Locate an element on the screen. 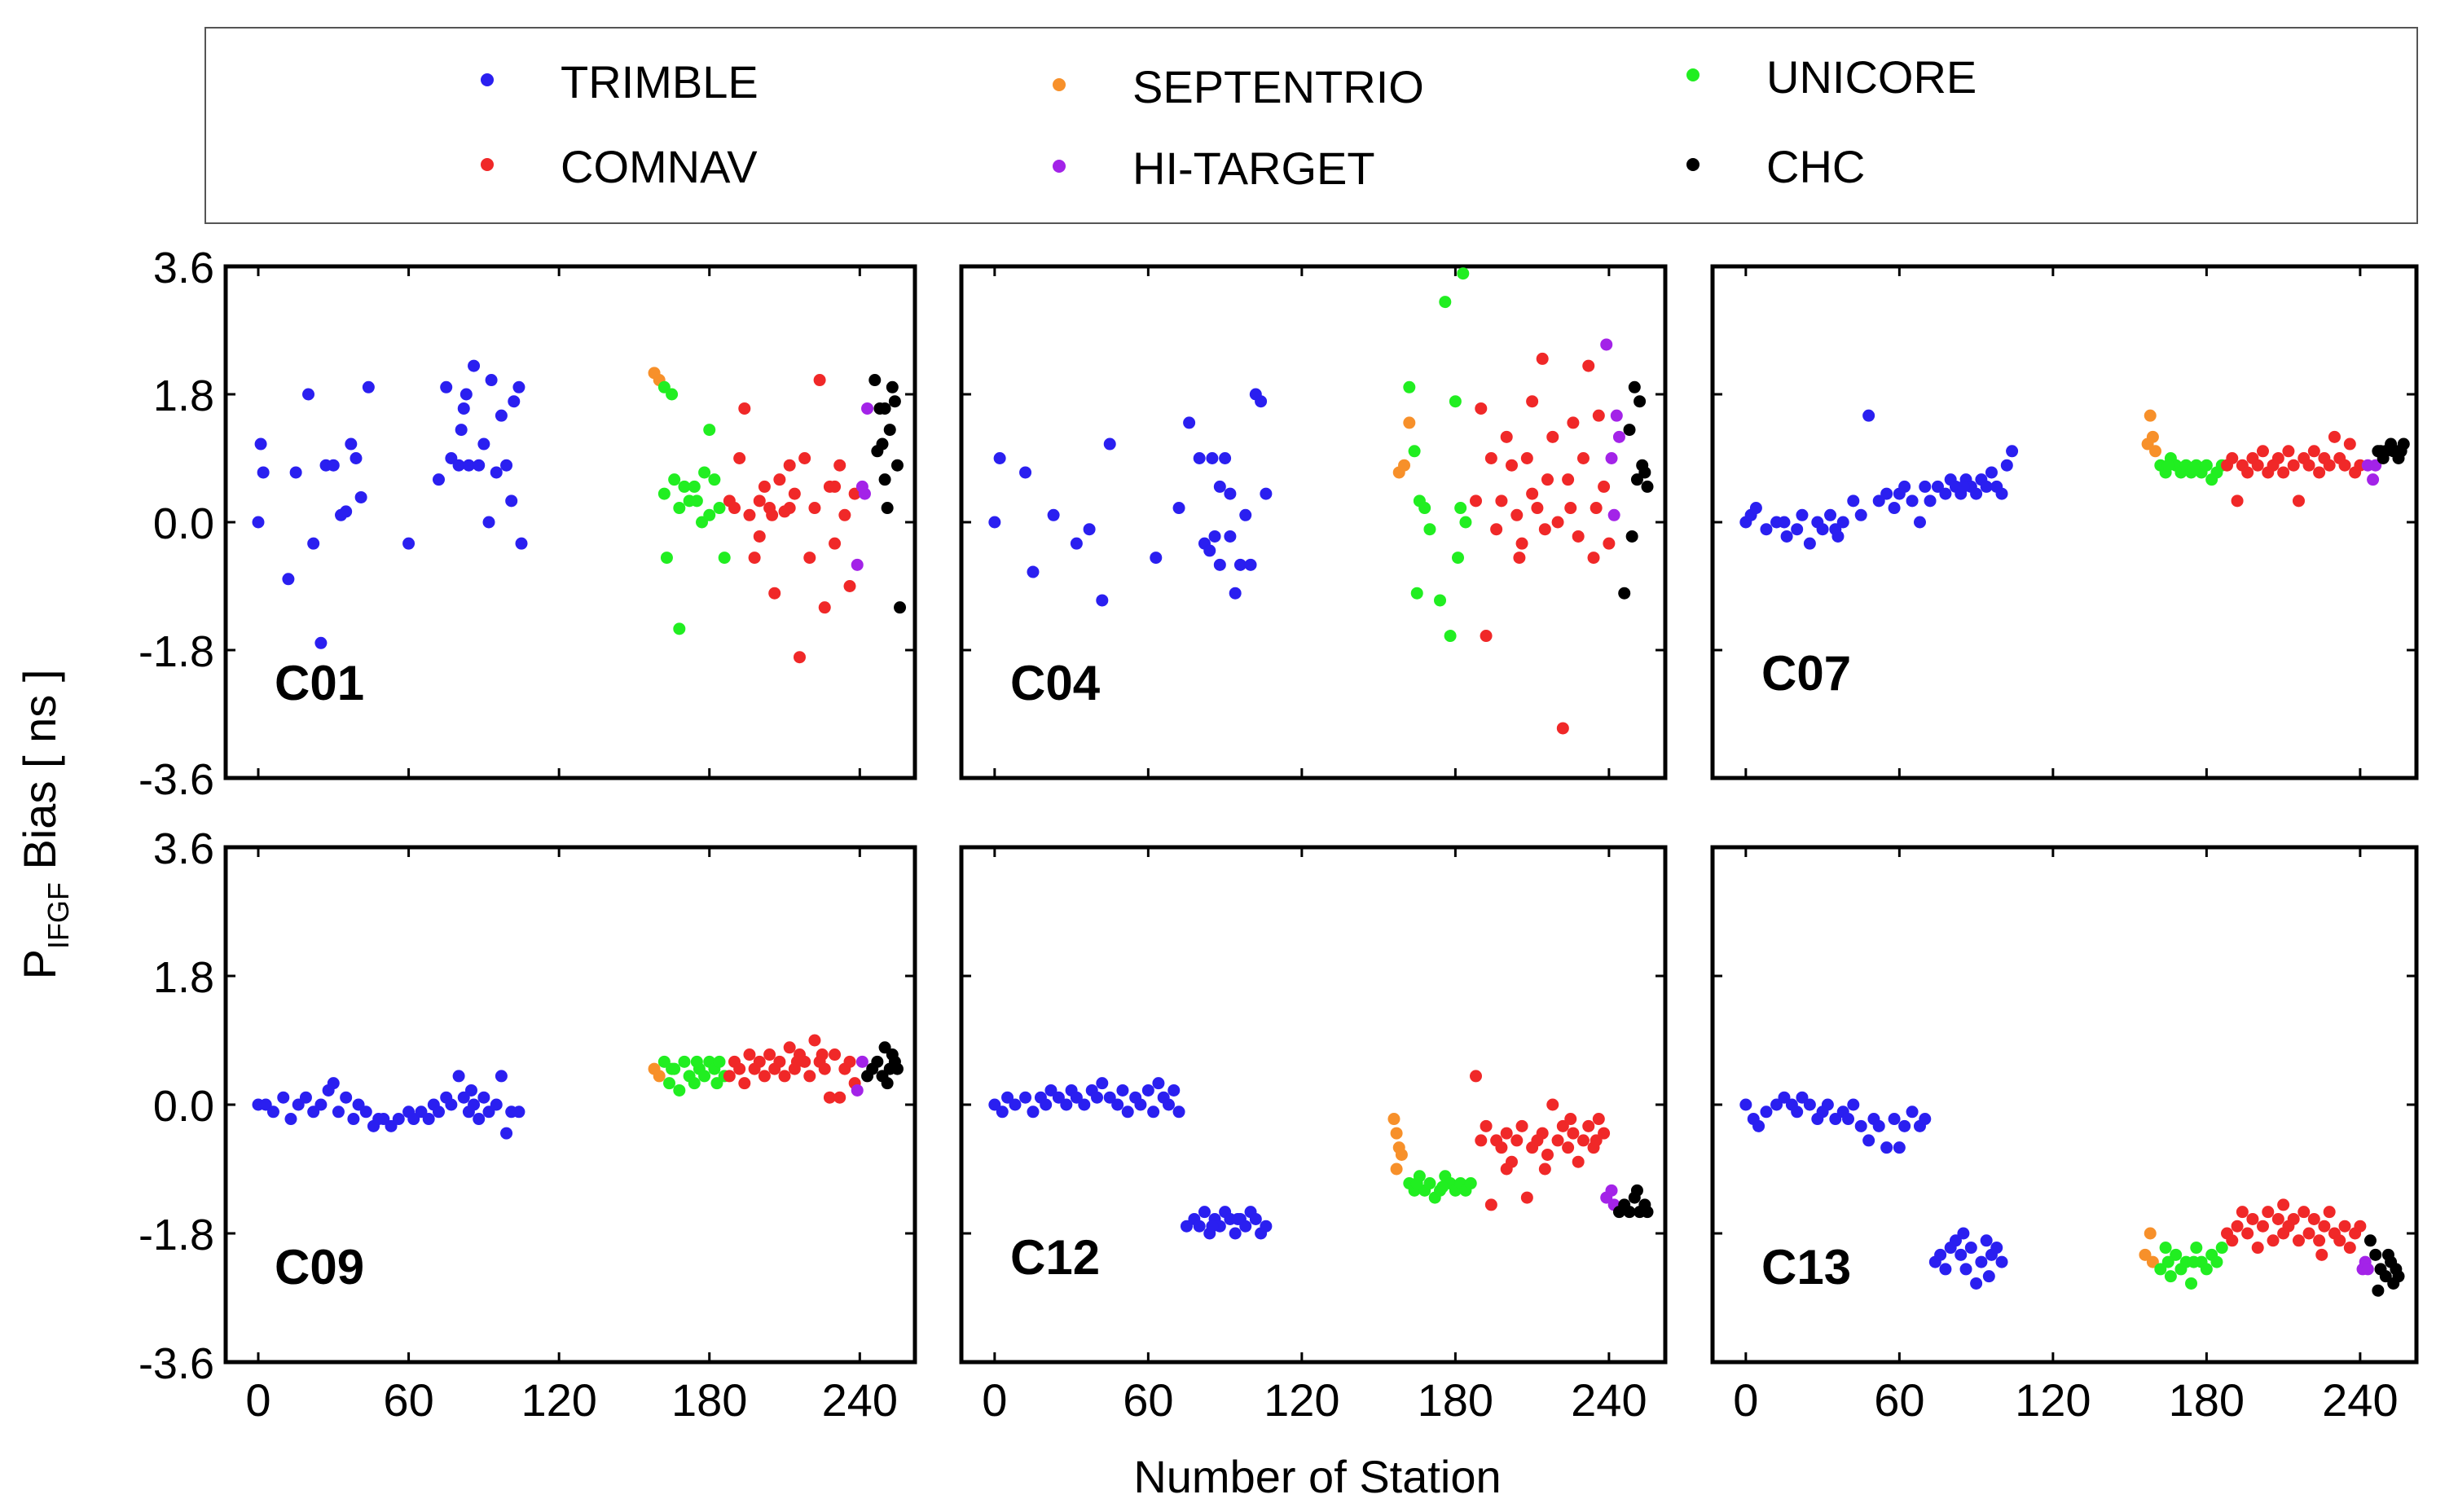 The width and height of the screenshot is (2458, 1512). series-trimble is located at coordinates (390, 504).